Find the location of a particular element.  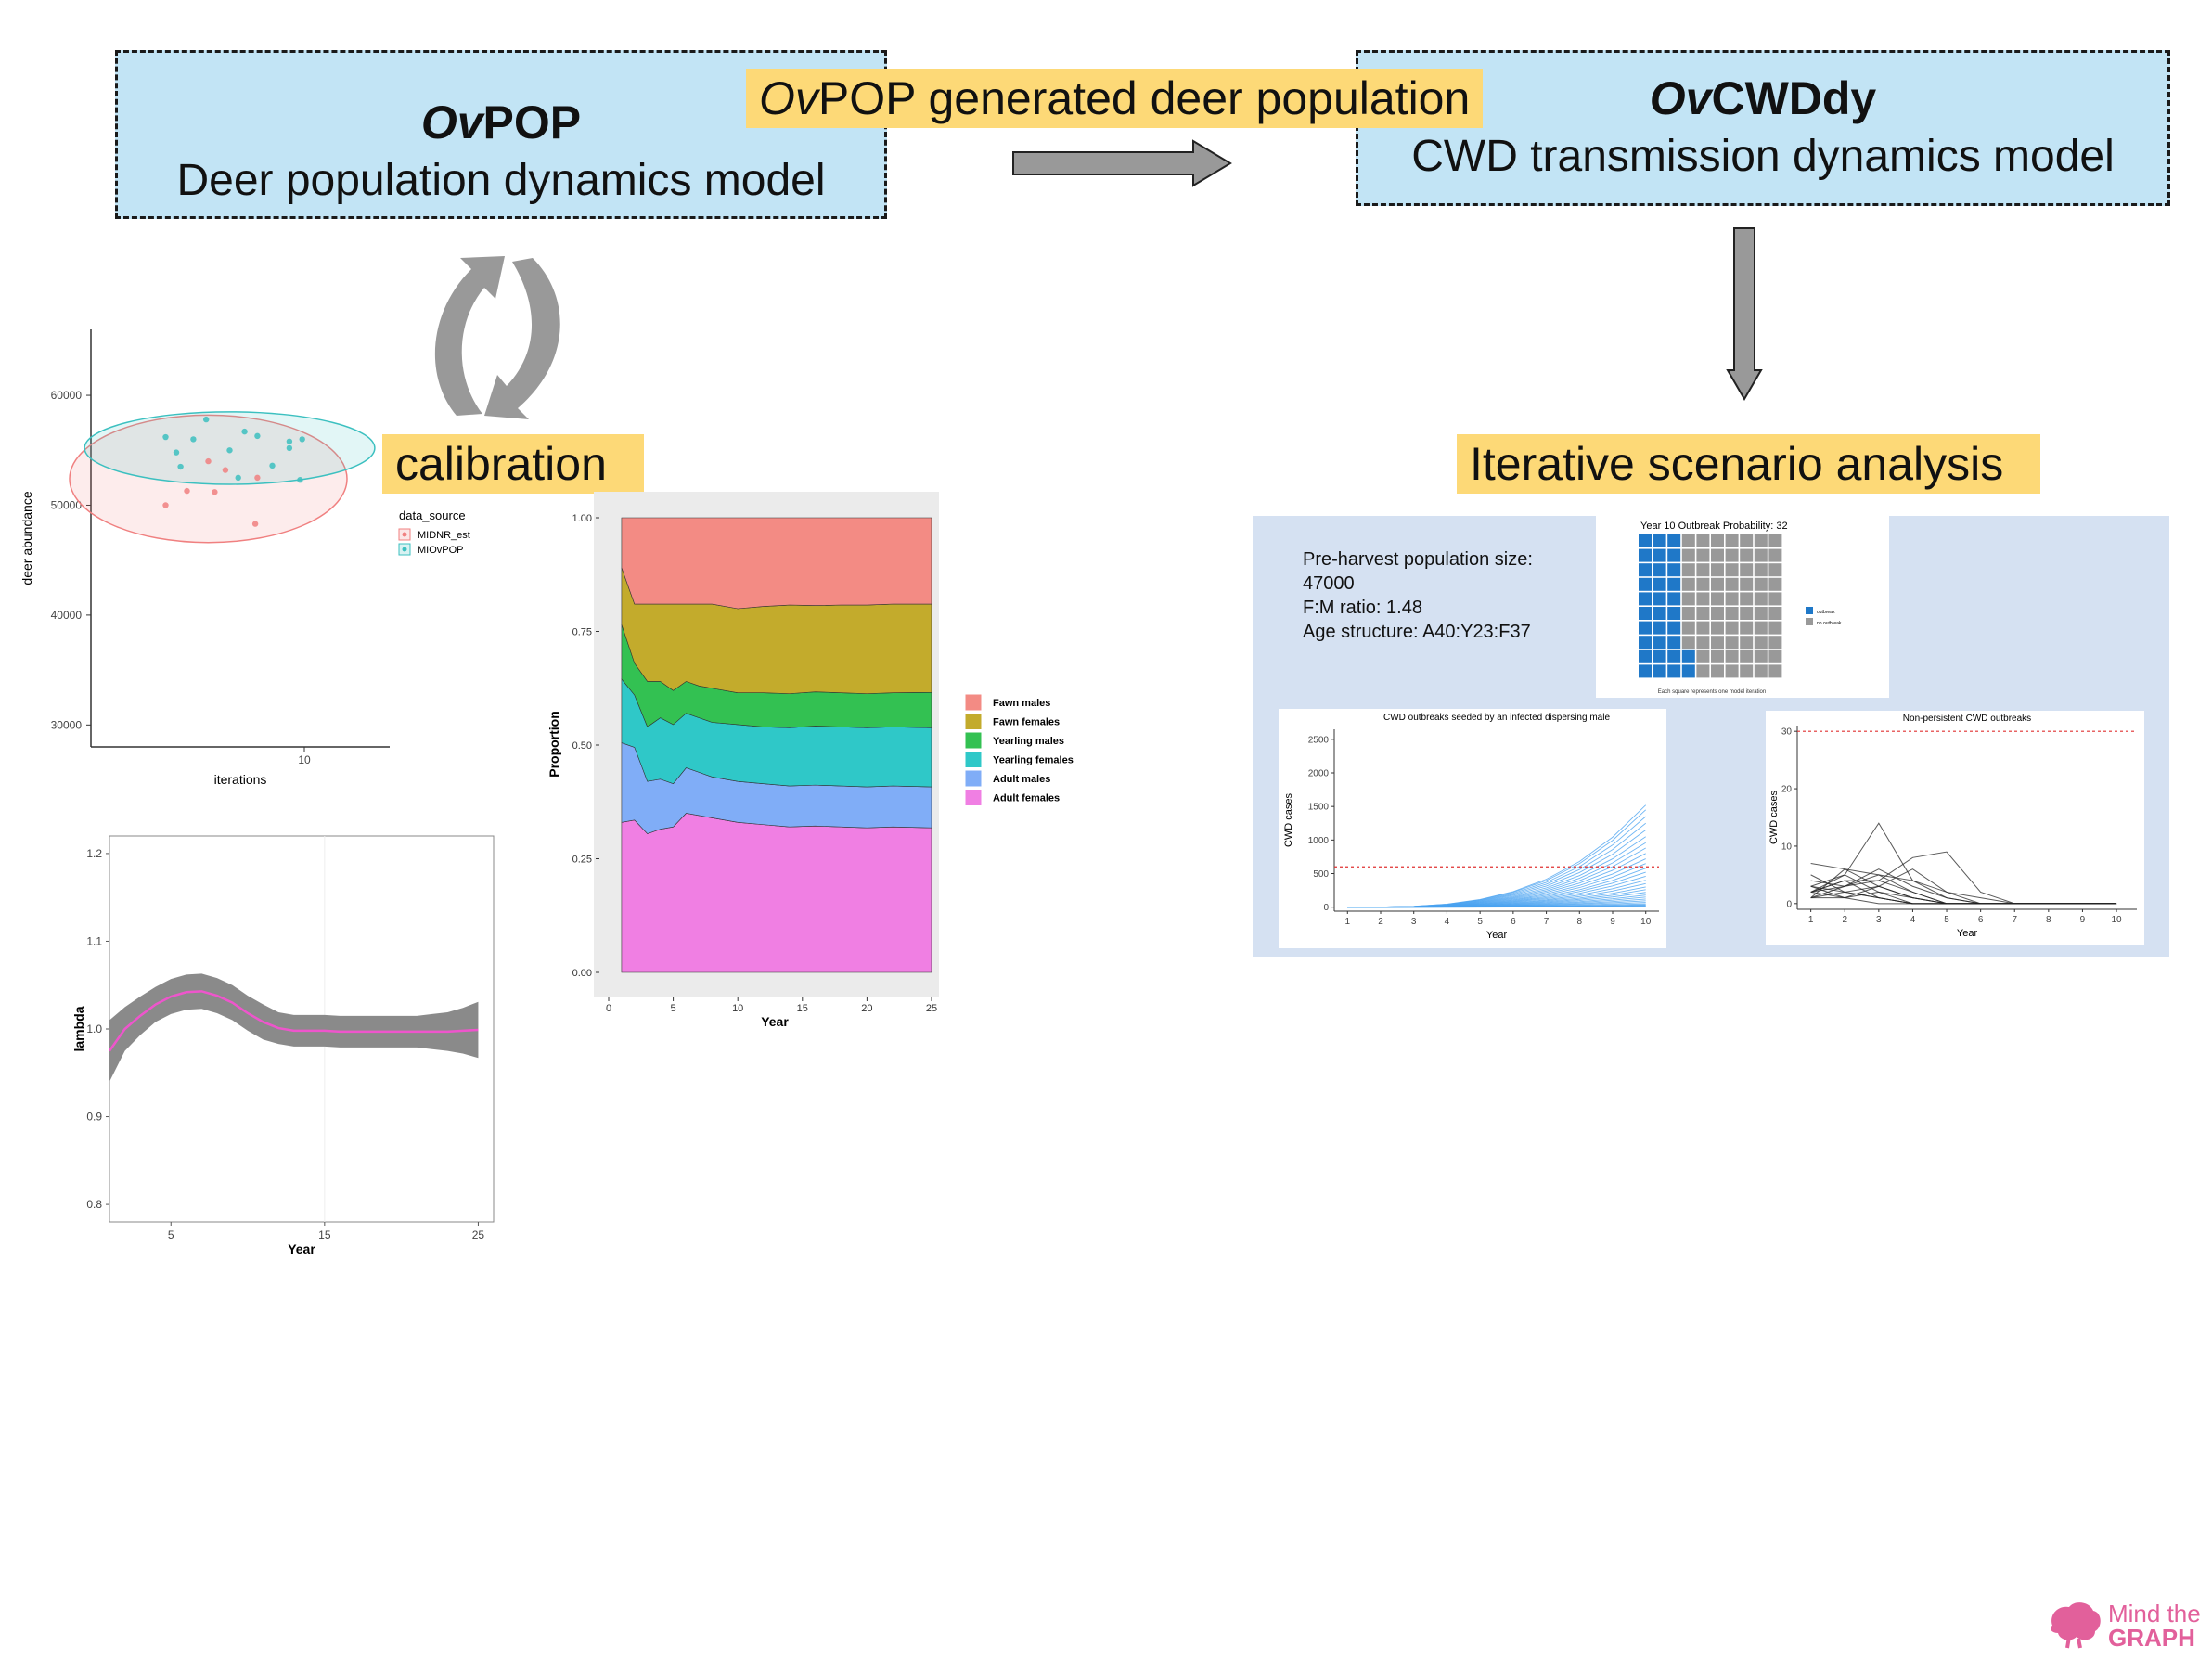

x-axis-title: Year is located at coordinates (775, 1021).